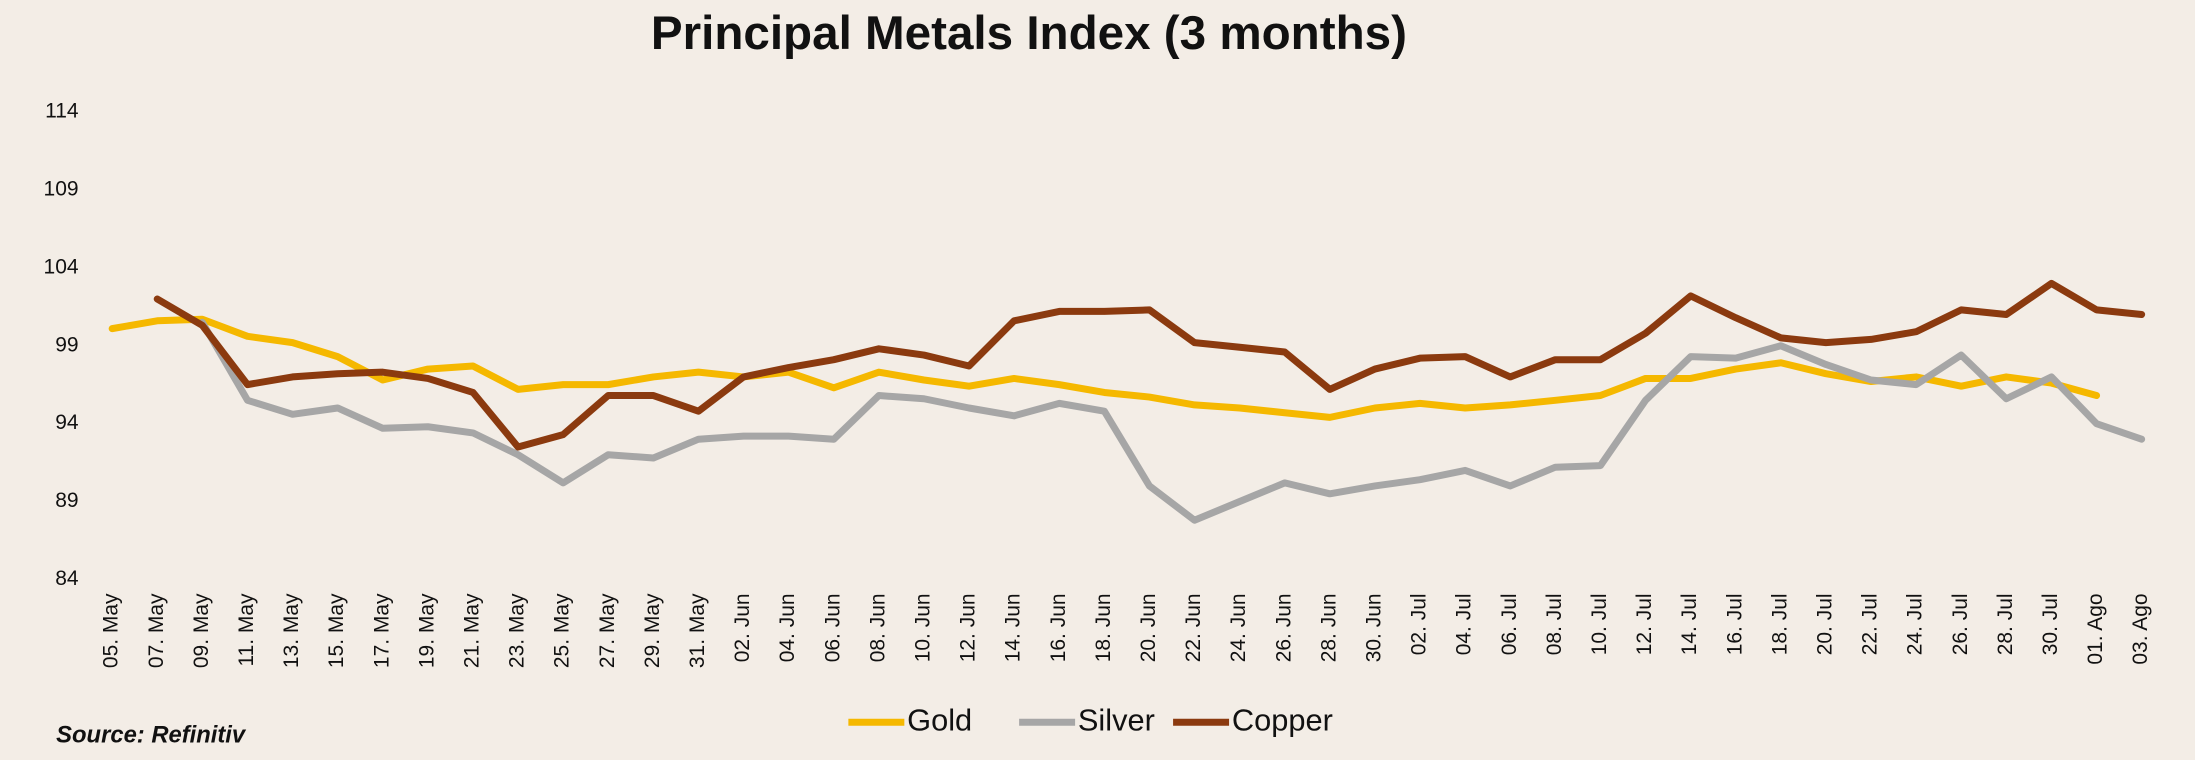 The image size is (2195, 760). I want to click on x-tick-label: 18. Jul, so click(1779, 624).